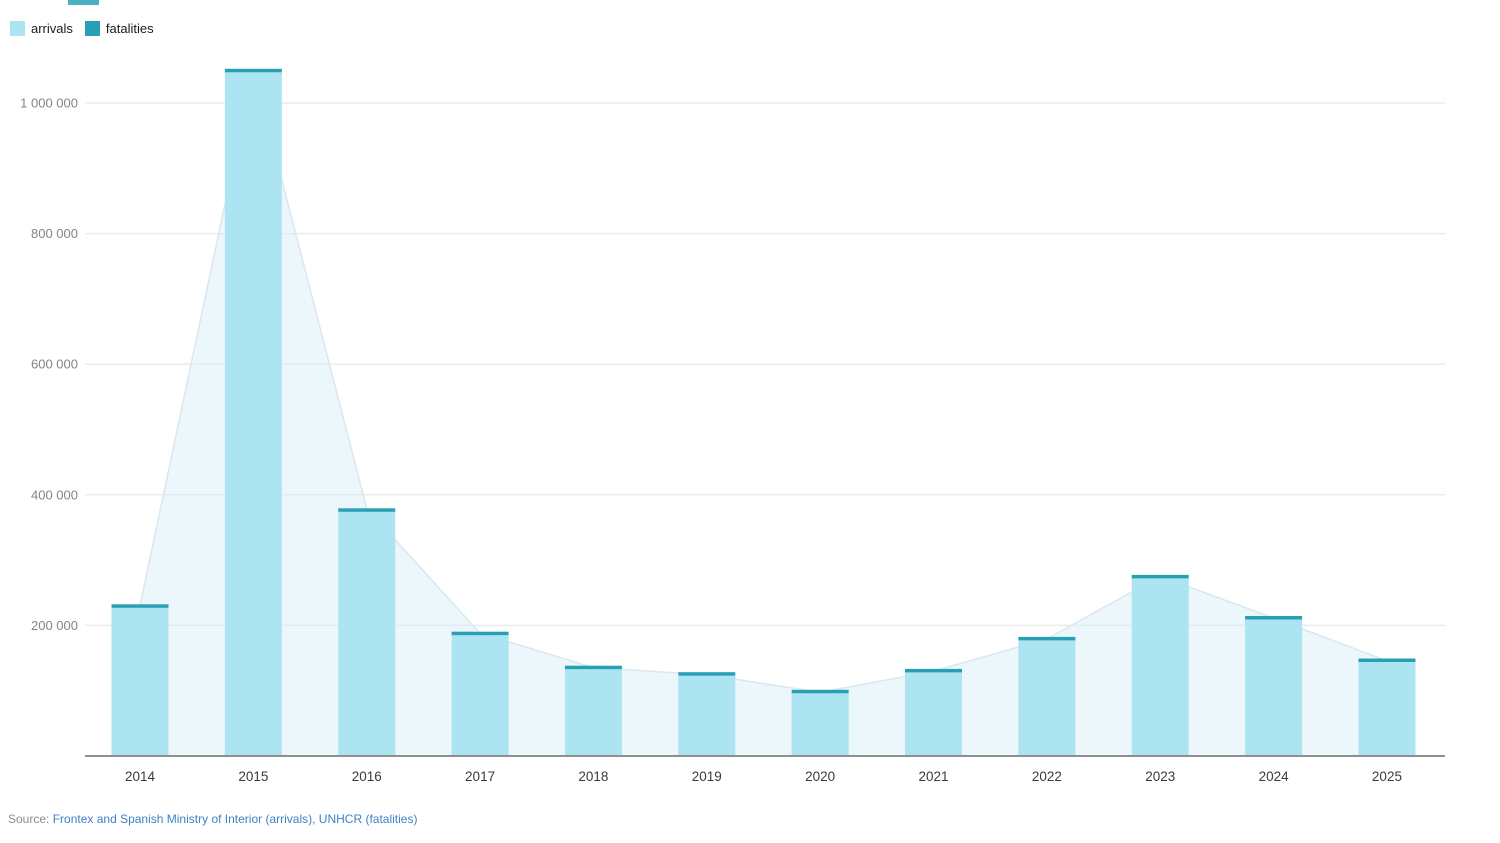 Image resolution: width=1500 pixels, height=843 pixels. Describe the element at coordinates (934, 714) in the screenshot. I see `bar-arrivals-2021` at that location.